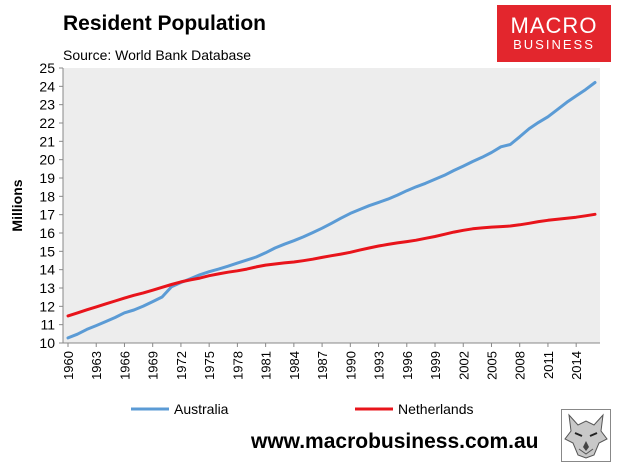 The image size is (619, 467). Describe the element at coordinates (47, 160) in the screenshot. I see `y-tick-label: 20` at that location.